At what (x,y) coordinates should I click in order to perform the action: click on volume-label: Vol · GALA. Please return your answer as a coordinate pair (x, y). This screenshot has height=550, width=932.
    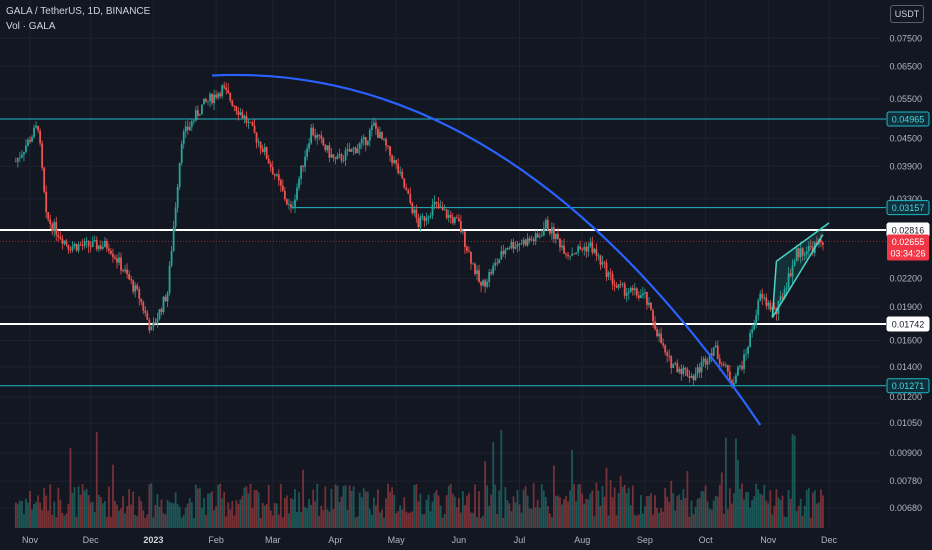
    Looking at the image, I should click on (31, 26).